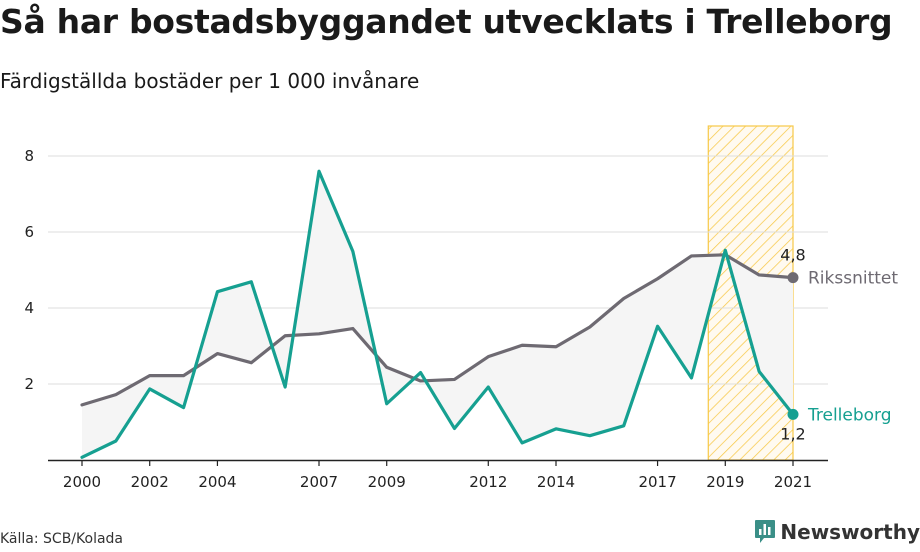 Image resolution: width=920 pixels, height=552 pixels. Describe the element at coordinates (62, 539) in the screenshot. I see `source-note: Källa: SCB/Kolada` at that location.